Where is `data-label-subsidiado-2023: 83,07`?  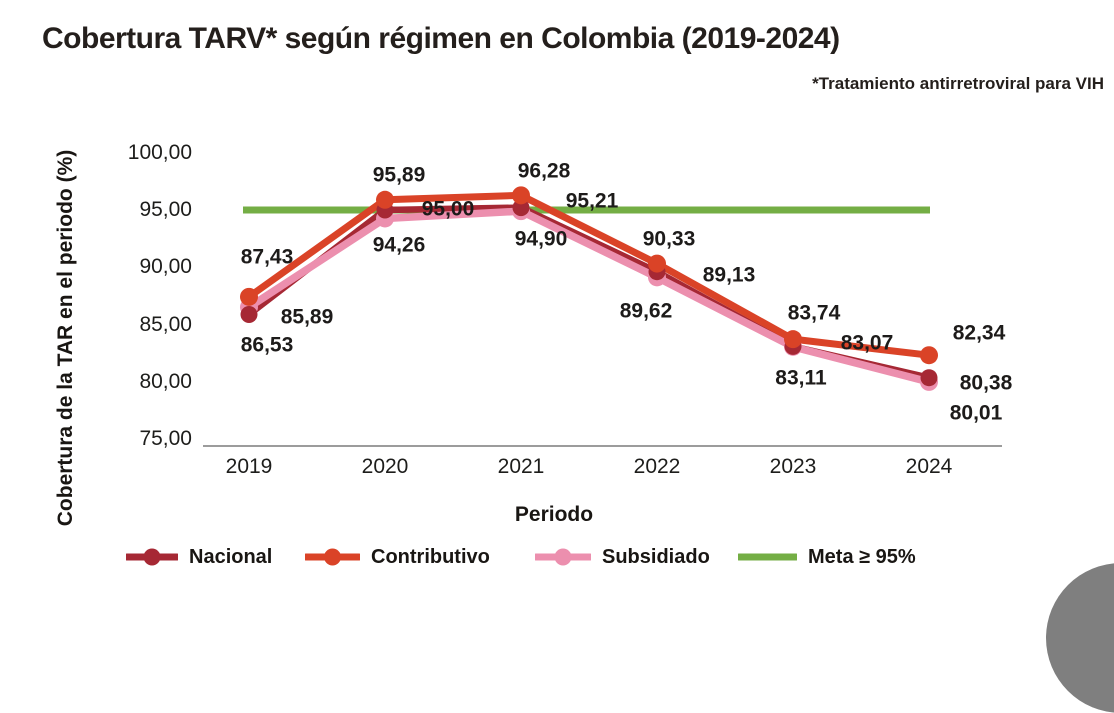 data-label-subsidiado-2023: 83,07 is located at coordinates (867, 343).